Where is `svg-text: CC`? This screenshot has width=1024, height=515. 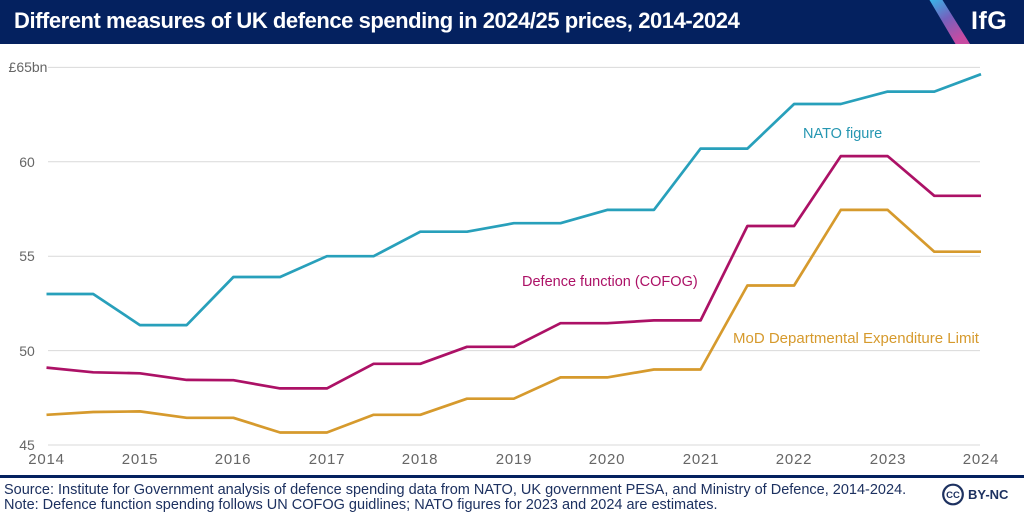 svg-text: CC is located at coordinates (953, 495).